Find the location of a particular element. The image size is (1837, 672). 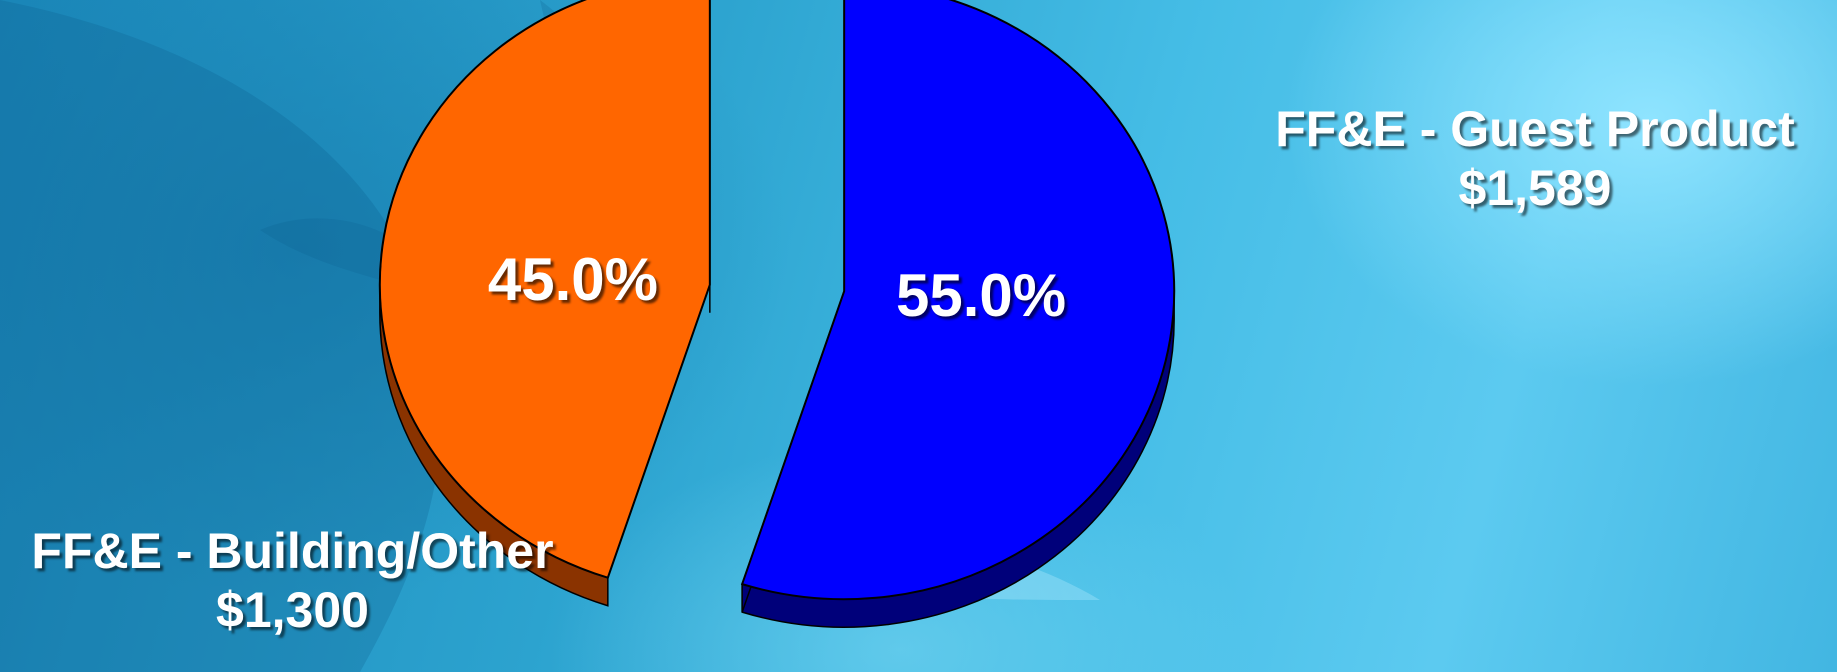

slice-label-building-other: FF&E - Building/Other $1,300 is located at coordinates (292, 581).